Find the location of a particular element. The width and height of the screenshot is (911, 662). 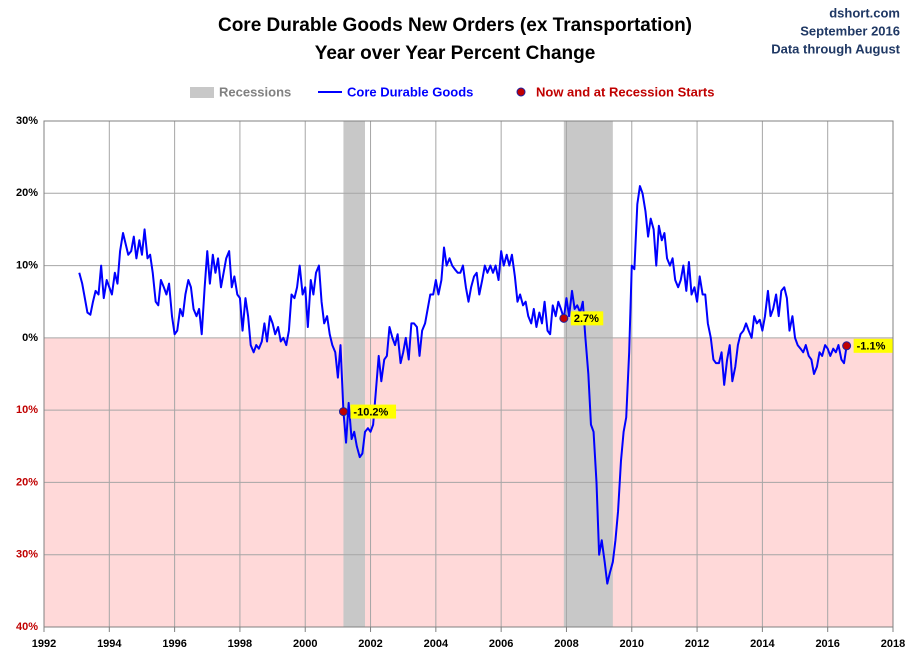

x-tick-label: 2008 is located at coordinates (566, 644).